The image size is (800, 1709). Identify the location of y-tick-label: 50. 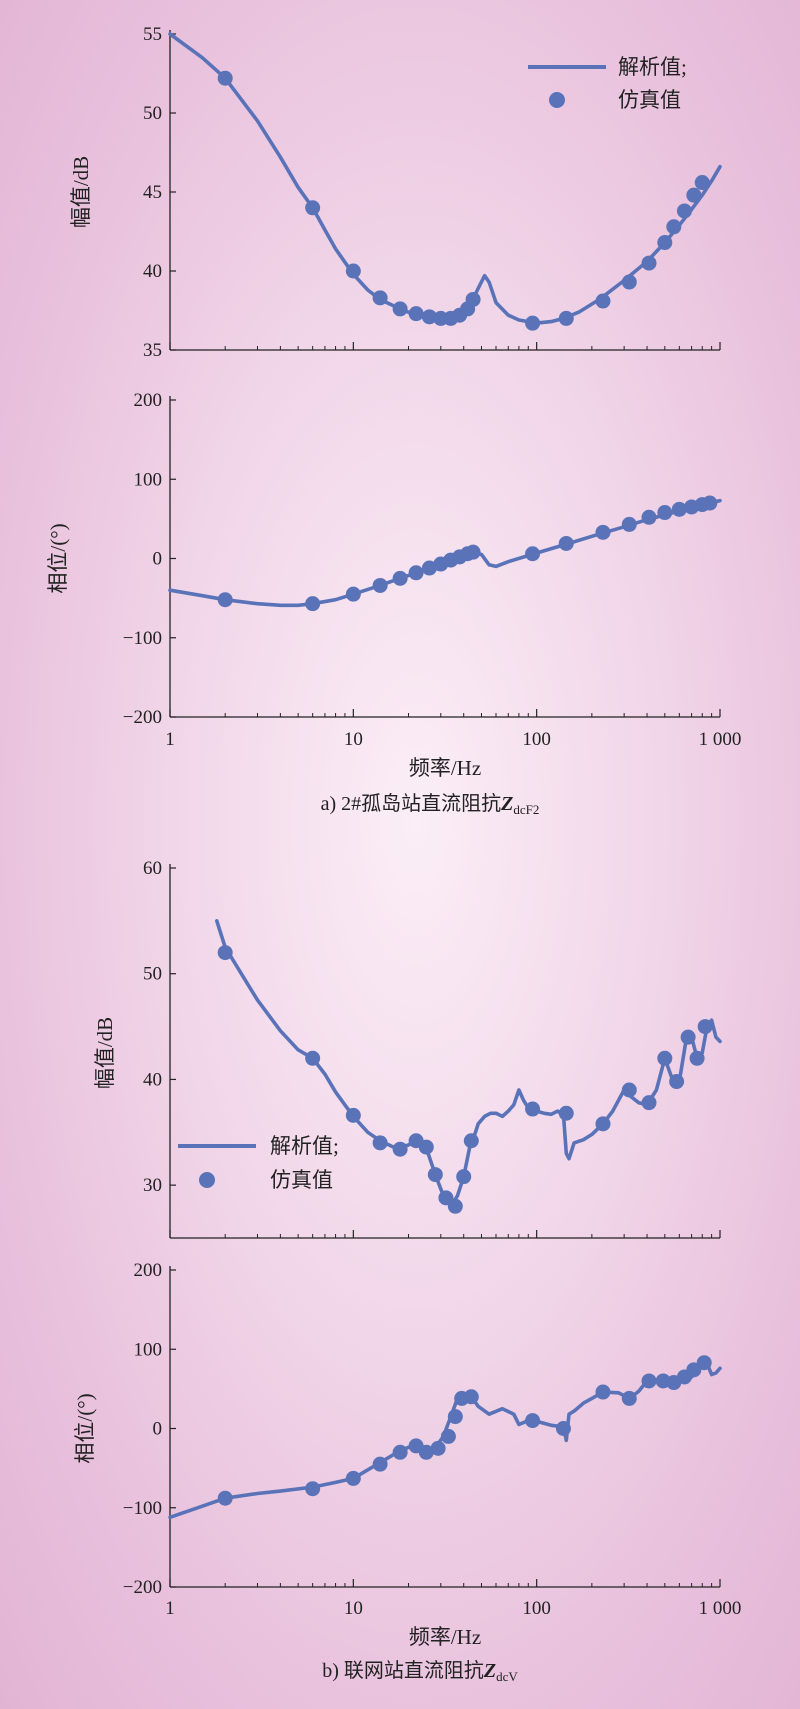
(152, 974).